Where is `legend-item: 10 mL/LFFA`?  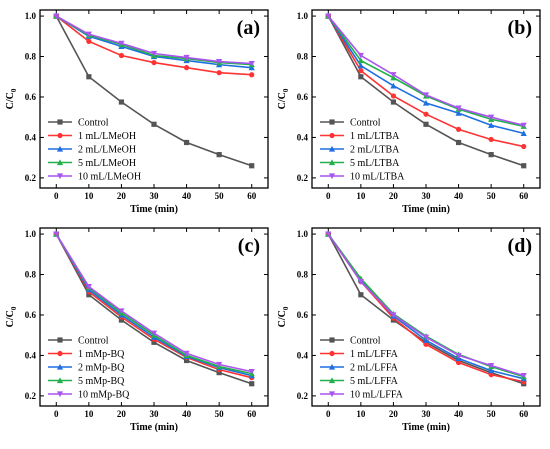
legend-item: 10 mL/LFFA is located at coordinates (362, 395).